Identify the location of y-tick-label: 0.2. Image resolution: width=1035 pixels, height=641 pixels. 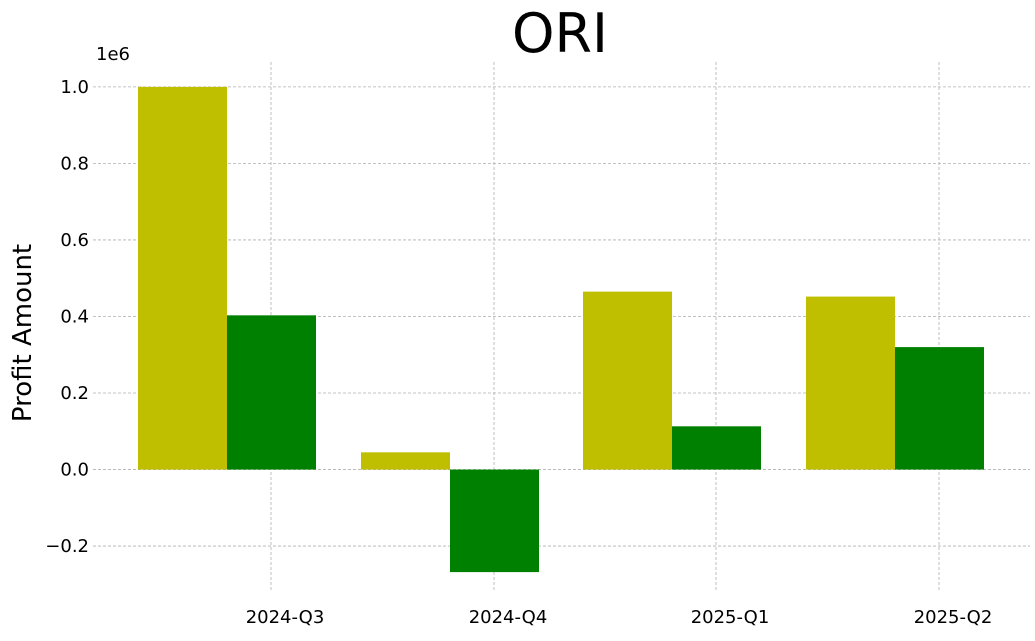
(74, 393).